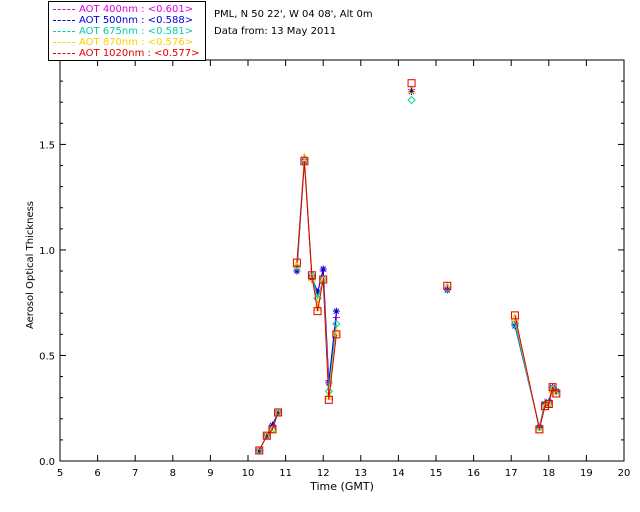 The image size is (640, 512). What do you see at coordinates (293, 14) in the screenshot?
I see `station-location: PML, N 50 22', W 04 08', Alt 0m` at bounding box center [293, 14].